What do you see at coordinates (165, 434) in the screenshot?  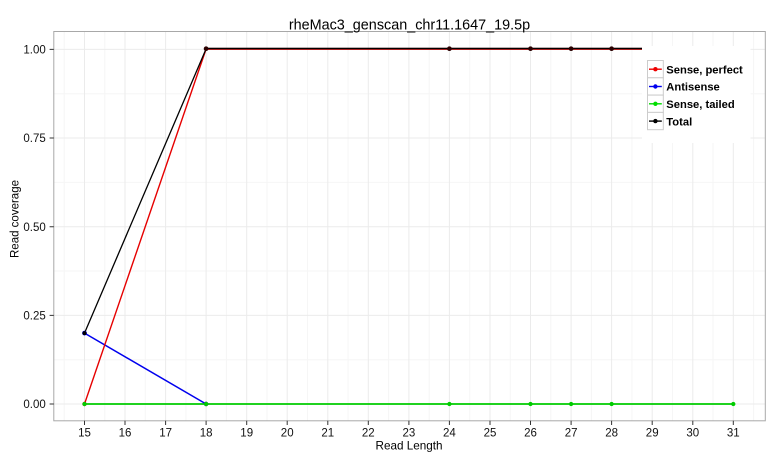 I see `svg-text: 17` at bounding box center [165, 434].